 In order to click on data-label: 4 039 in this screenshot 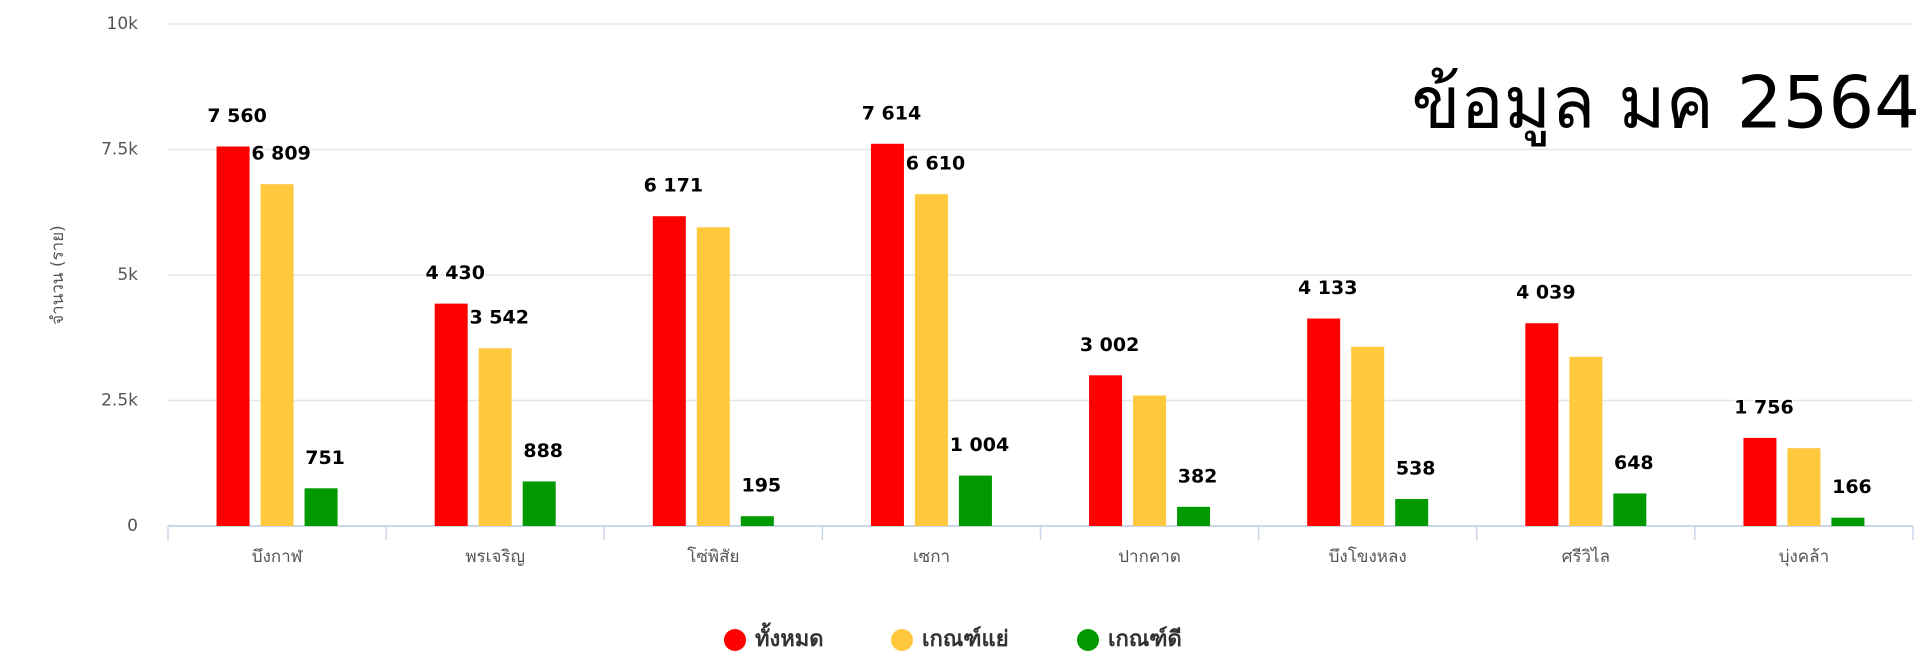, I will do `click(1546, 293)`.